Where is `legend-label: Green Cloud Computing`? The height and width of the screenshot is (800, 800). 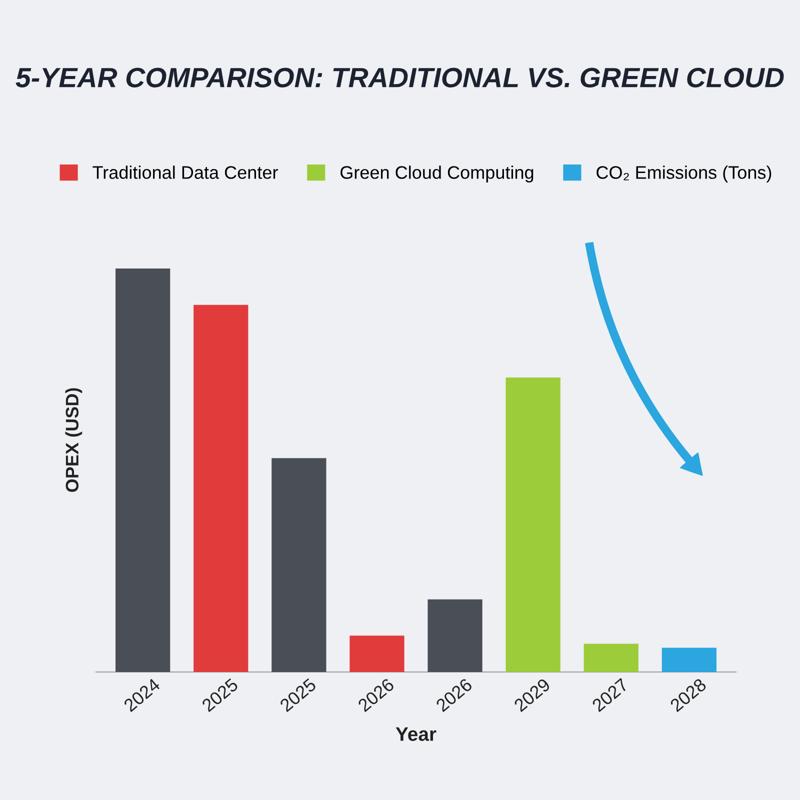
legend-label: Green Cloud Computing is located at coordinates (437, 174).